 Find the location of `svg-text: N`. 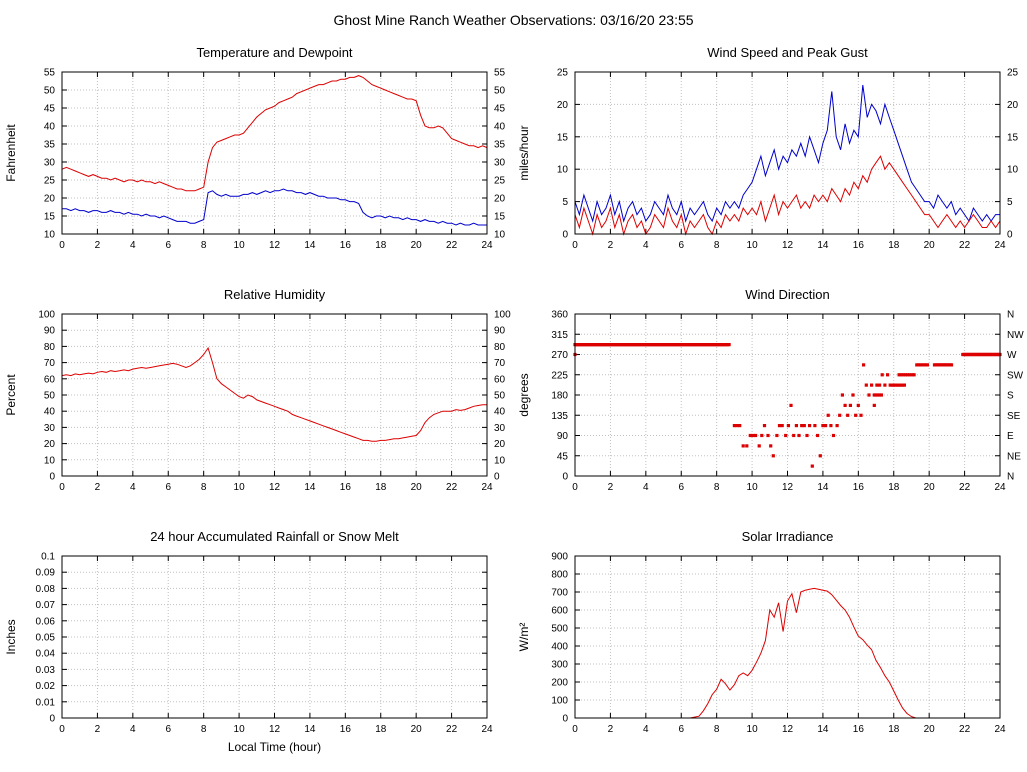

svg-text: N is located at coordinates (1010, 477).